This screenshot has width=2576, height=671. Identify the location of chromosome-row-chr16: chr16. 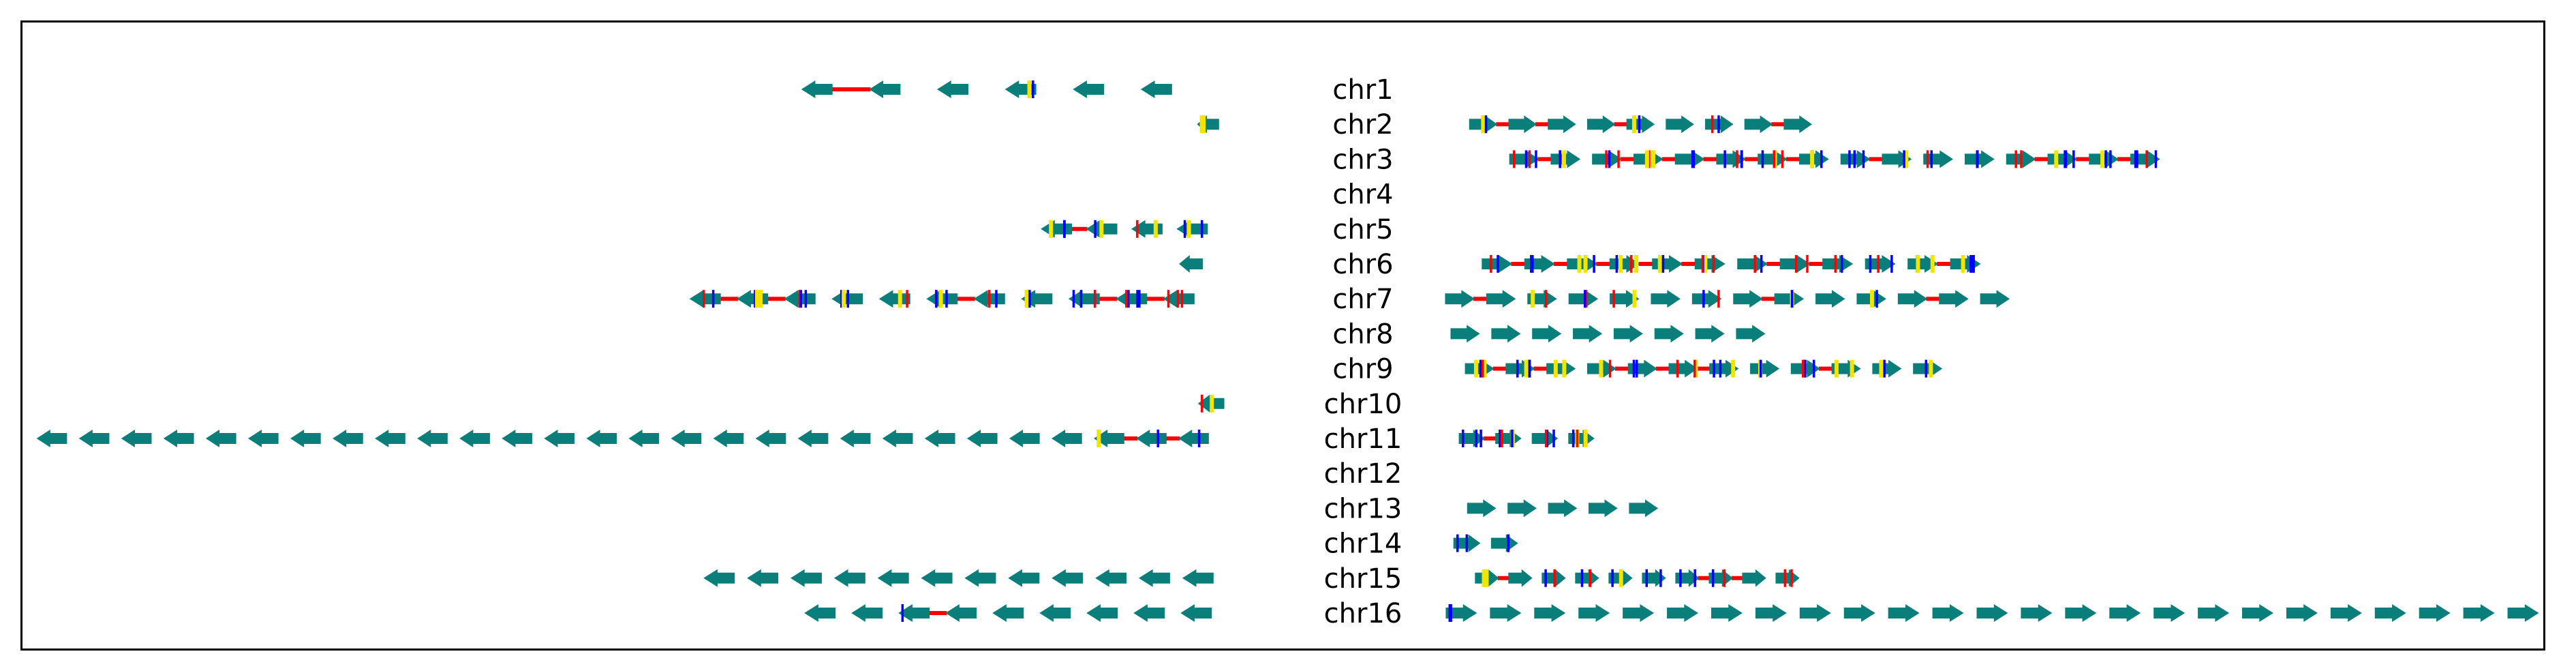
(1671, 613).